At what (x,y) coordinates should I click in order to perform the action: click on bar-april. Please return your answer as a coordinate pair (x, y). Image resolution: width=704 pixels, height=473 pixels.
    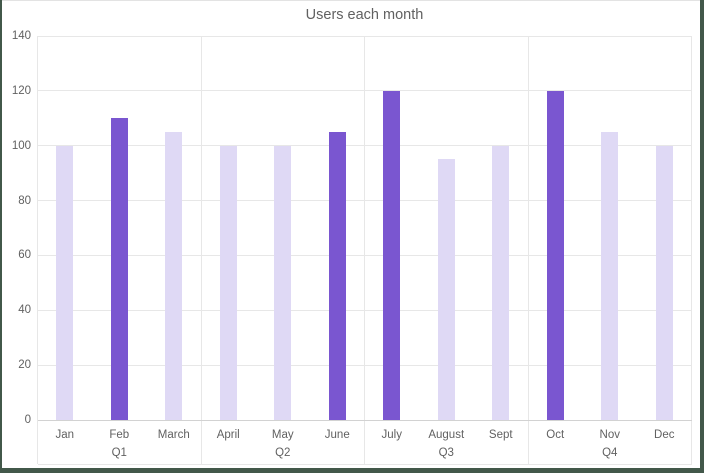
    Looking at the image, I should click on (228, 282).